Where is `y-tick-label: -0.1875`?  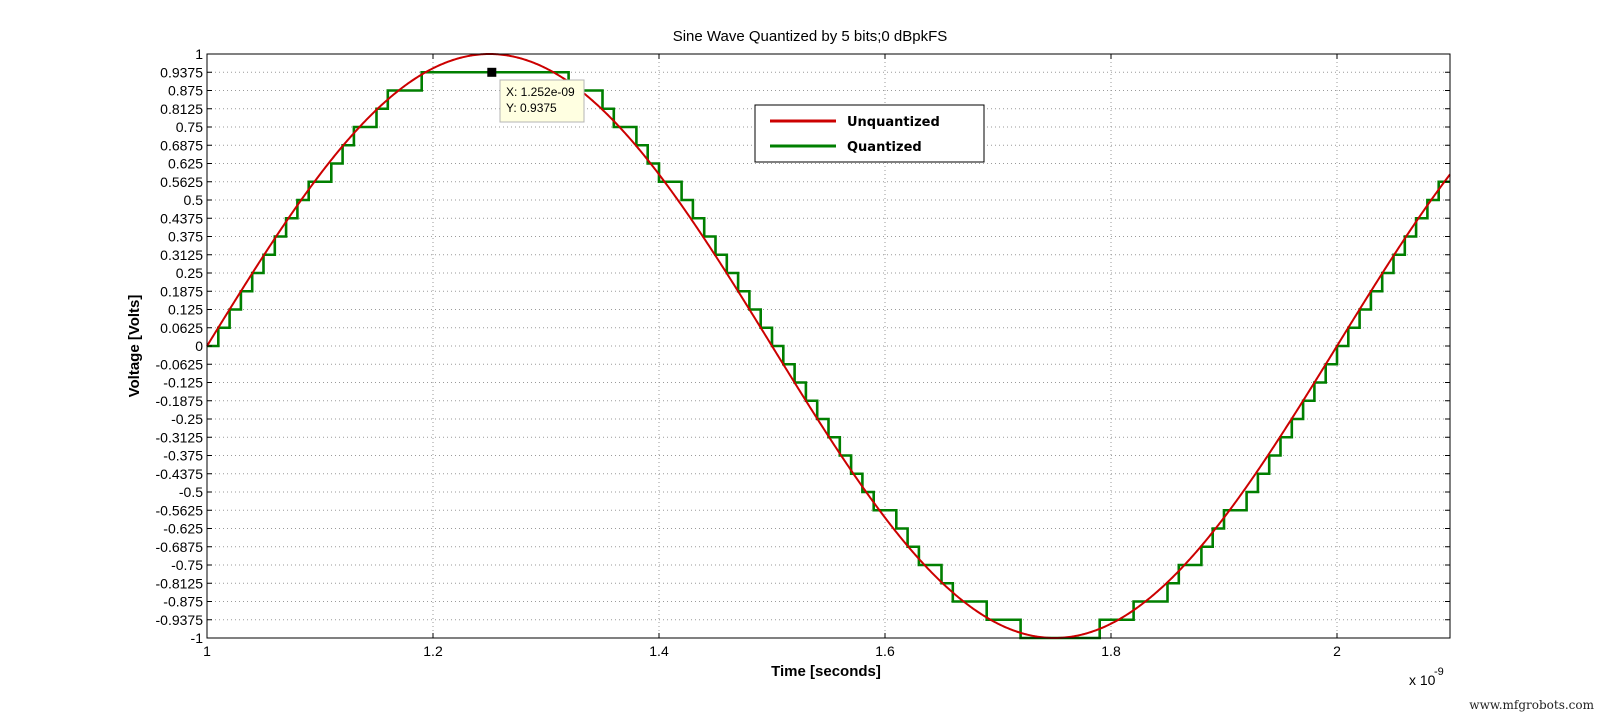 y-tick-label: -0.1875 is located at coordinates (180, 401).